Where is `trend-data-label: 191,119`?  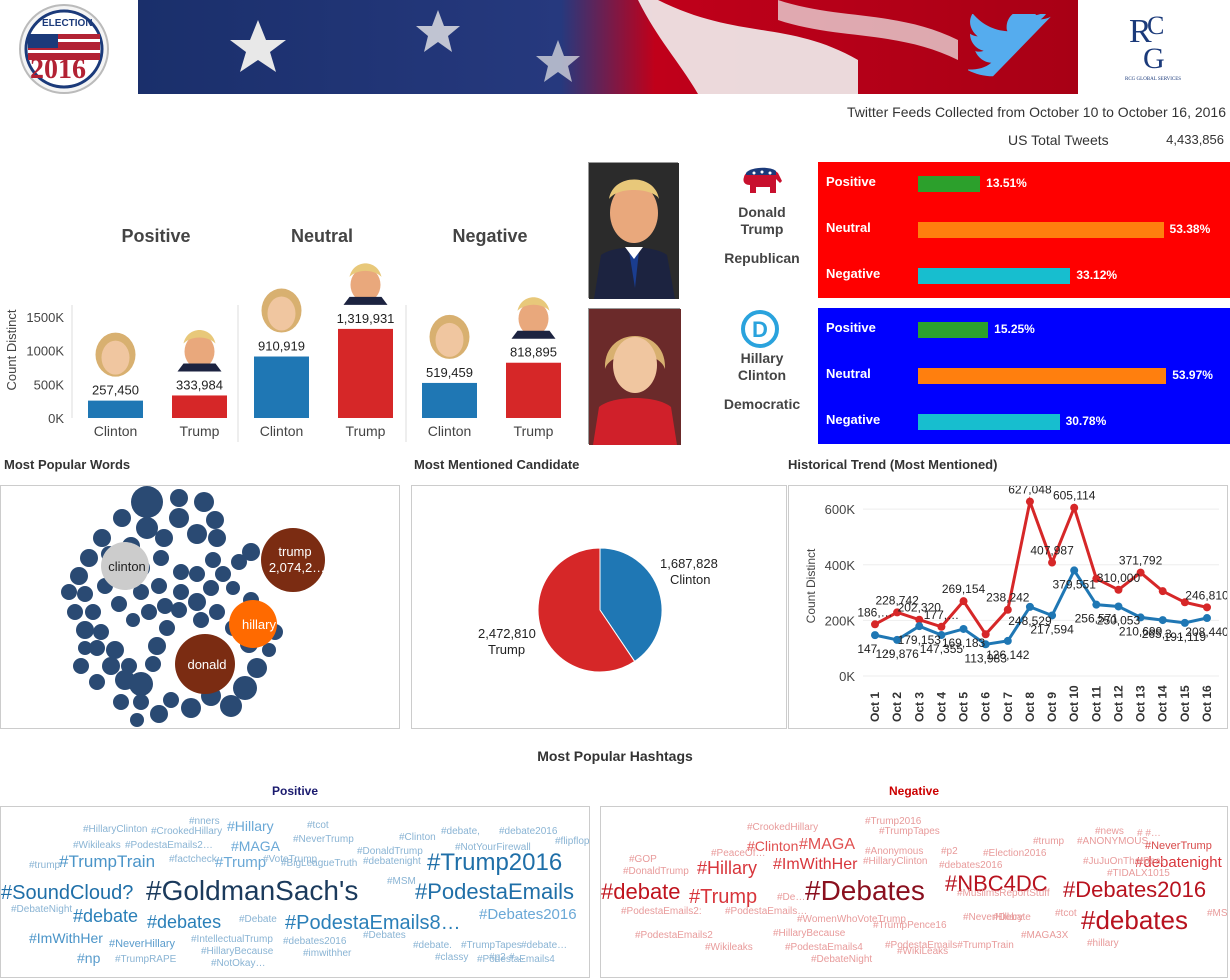
trend-data-label: 191,119 is located at coordinates (1185, 637).